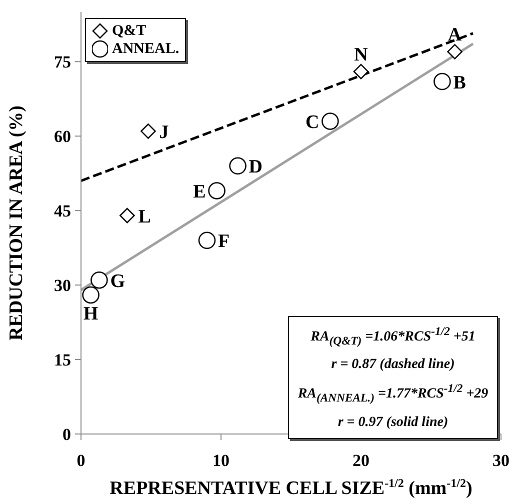  What do you see at coordinates (66, 434) in the screenshot?
I see `y-tick-label: 0` at bounding box center [66, 434].